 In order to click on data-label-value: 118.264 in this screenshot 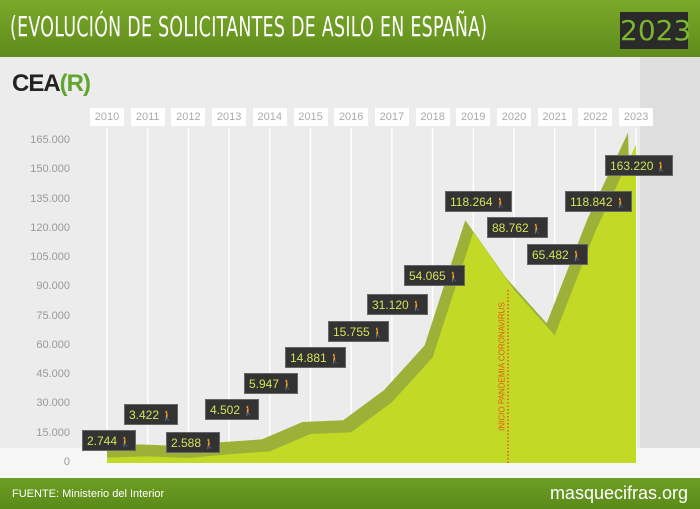, I will do `click(471, 202)`.